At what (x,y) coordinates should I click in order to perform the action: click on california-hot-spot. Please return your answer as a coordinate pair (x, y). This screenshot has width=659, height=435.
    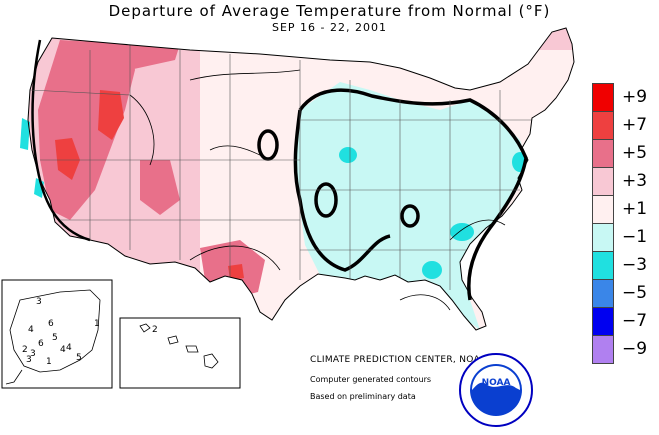
    Looking at the image, I should click on (67, 159).